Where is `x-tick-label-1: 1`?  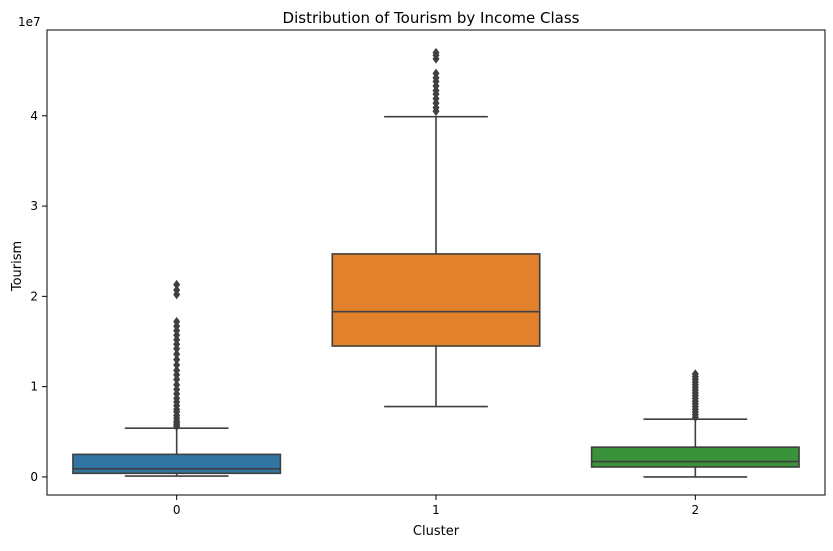
x-tick-label-1: 1 is located at coordinates (436, 510).